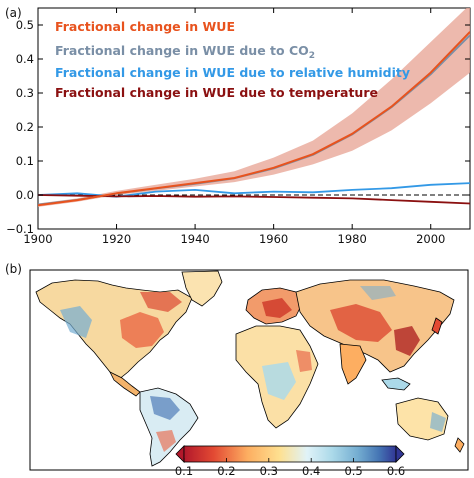  Describe the element at coordinates (312, 56) in the screenshot. I see `legend-co2-sub: 2` at that location.